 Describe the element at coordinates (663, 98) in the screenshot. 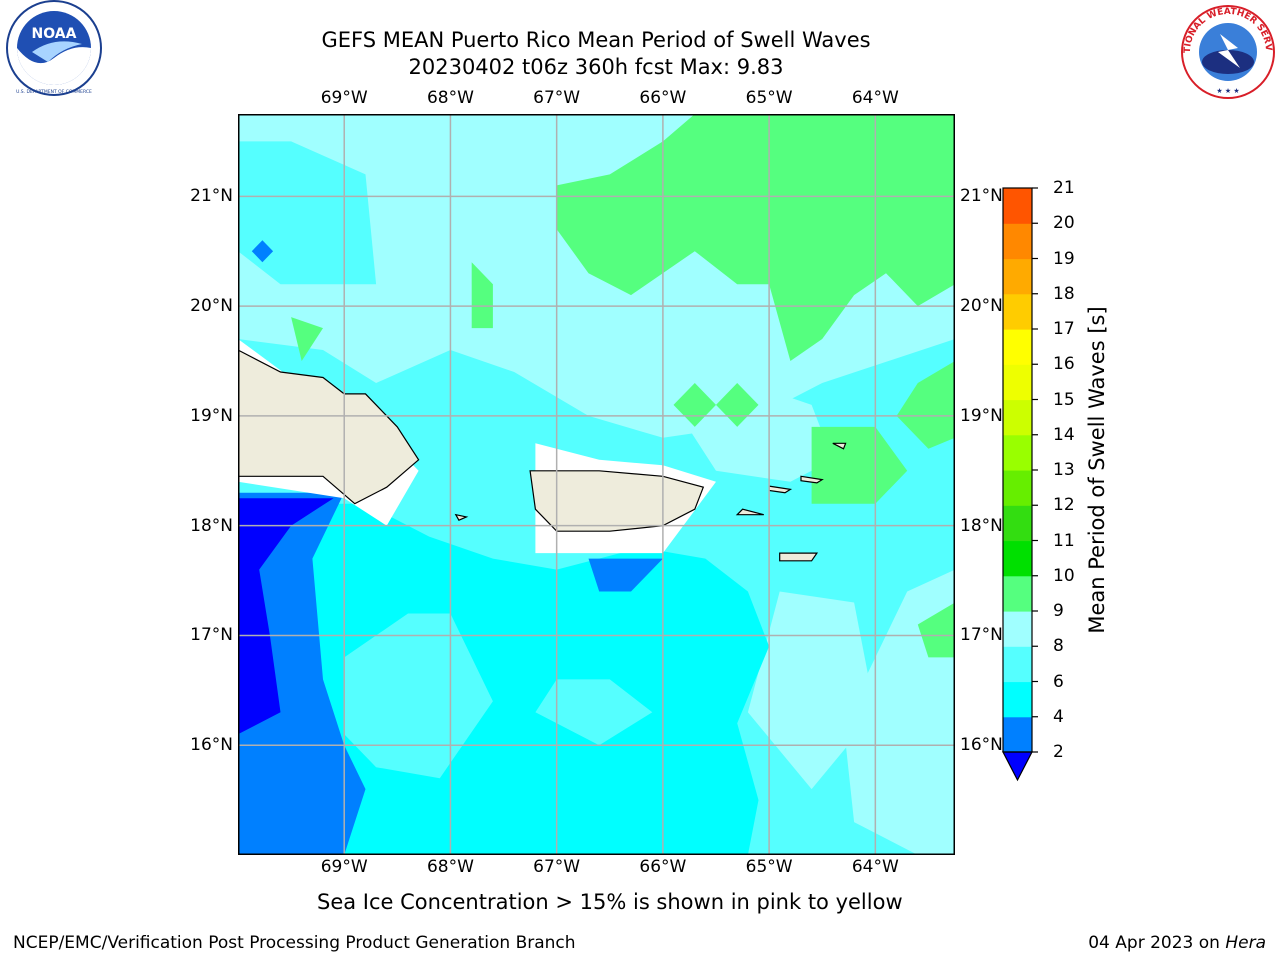

I see `lon-label-top: 66°W` at that location.